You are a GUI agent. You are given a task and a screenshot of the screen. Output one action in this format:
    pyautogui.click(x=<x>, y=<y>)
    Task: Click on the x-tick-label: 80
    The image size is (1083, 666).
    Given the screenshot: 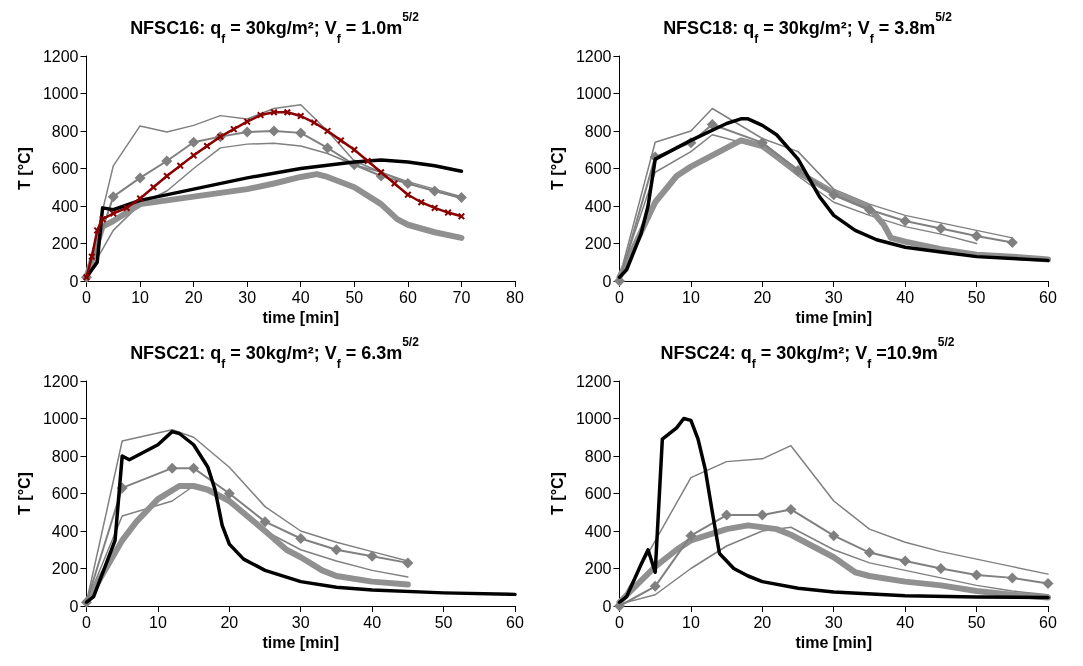 What is the action you would take?
    pyautogui.click(x=515, y=297)
    